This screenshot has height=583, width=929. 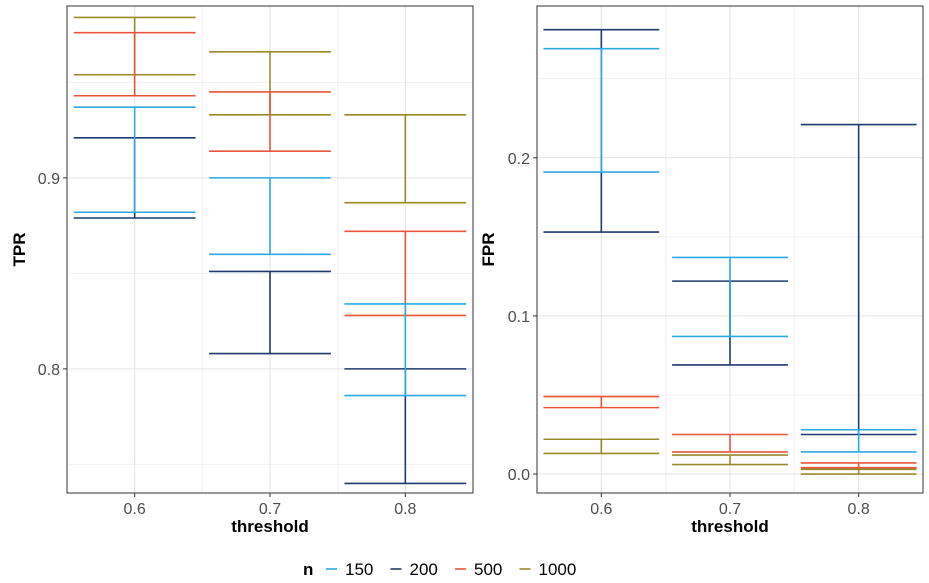 What do you see at coordinates (729, 526) in the screenshot?
I see `fpr-x-axis-title: threshold` at bounding box center [729, 526].